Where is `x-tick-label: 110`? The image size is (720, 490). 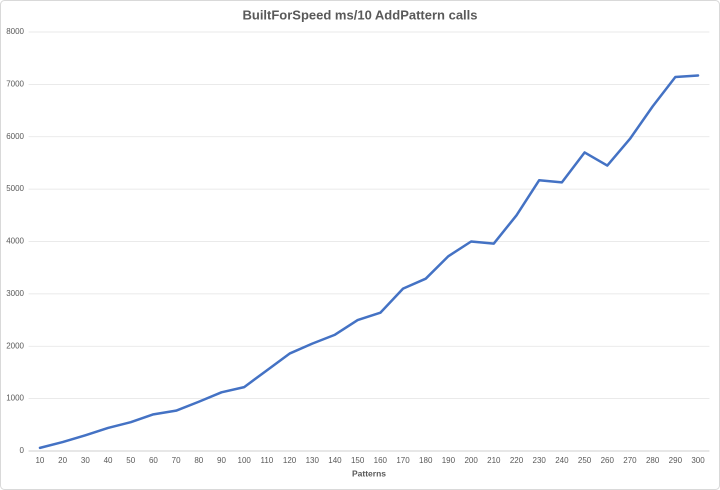 x-tick-label: 110 is located at coordinates (266, 460).